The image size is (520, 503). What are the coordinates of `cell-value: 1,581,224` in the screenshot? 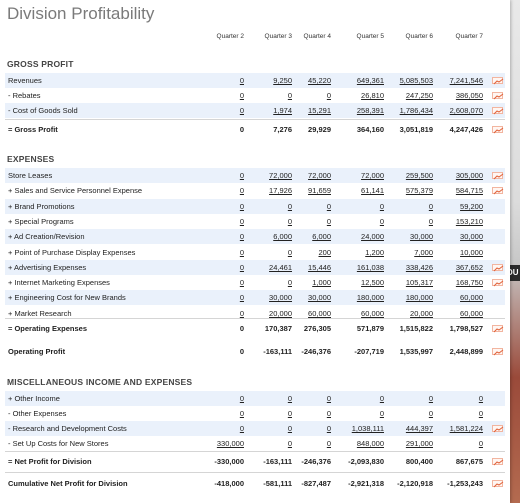 It's located at (466, 428).